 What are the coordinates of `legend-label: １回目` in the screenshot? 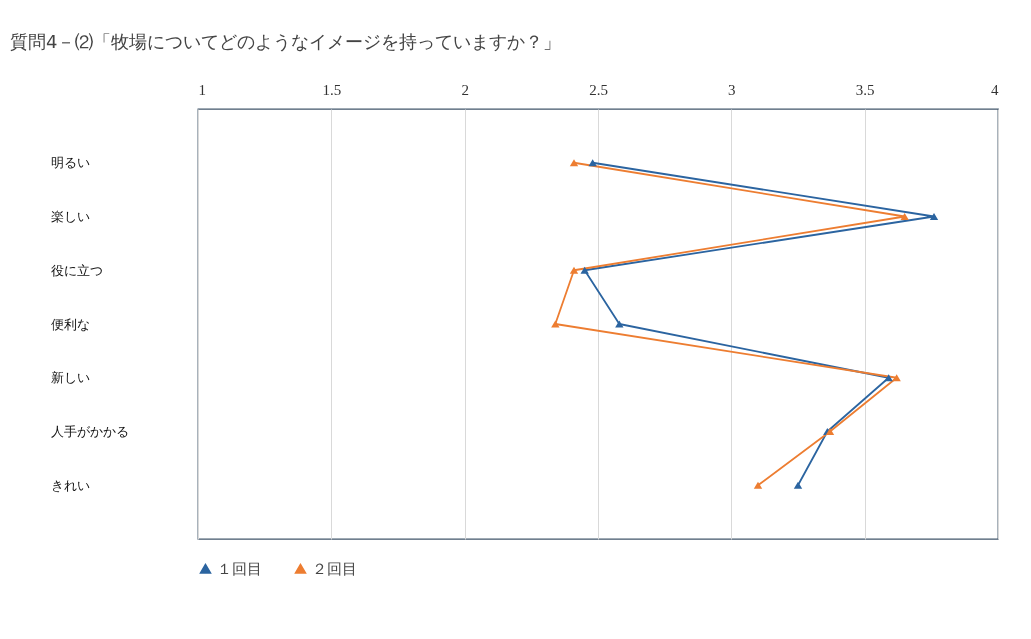 It's located at (239, 568).